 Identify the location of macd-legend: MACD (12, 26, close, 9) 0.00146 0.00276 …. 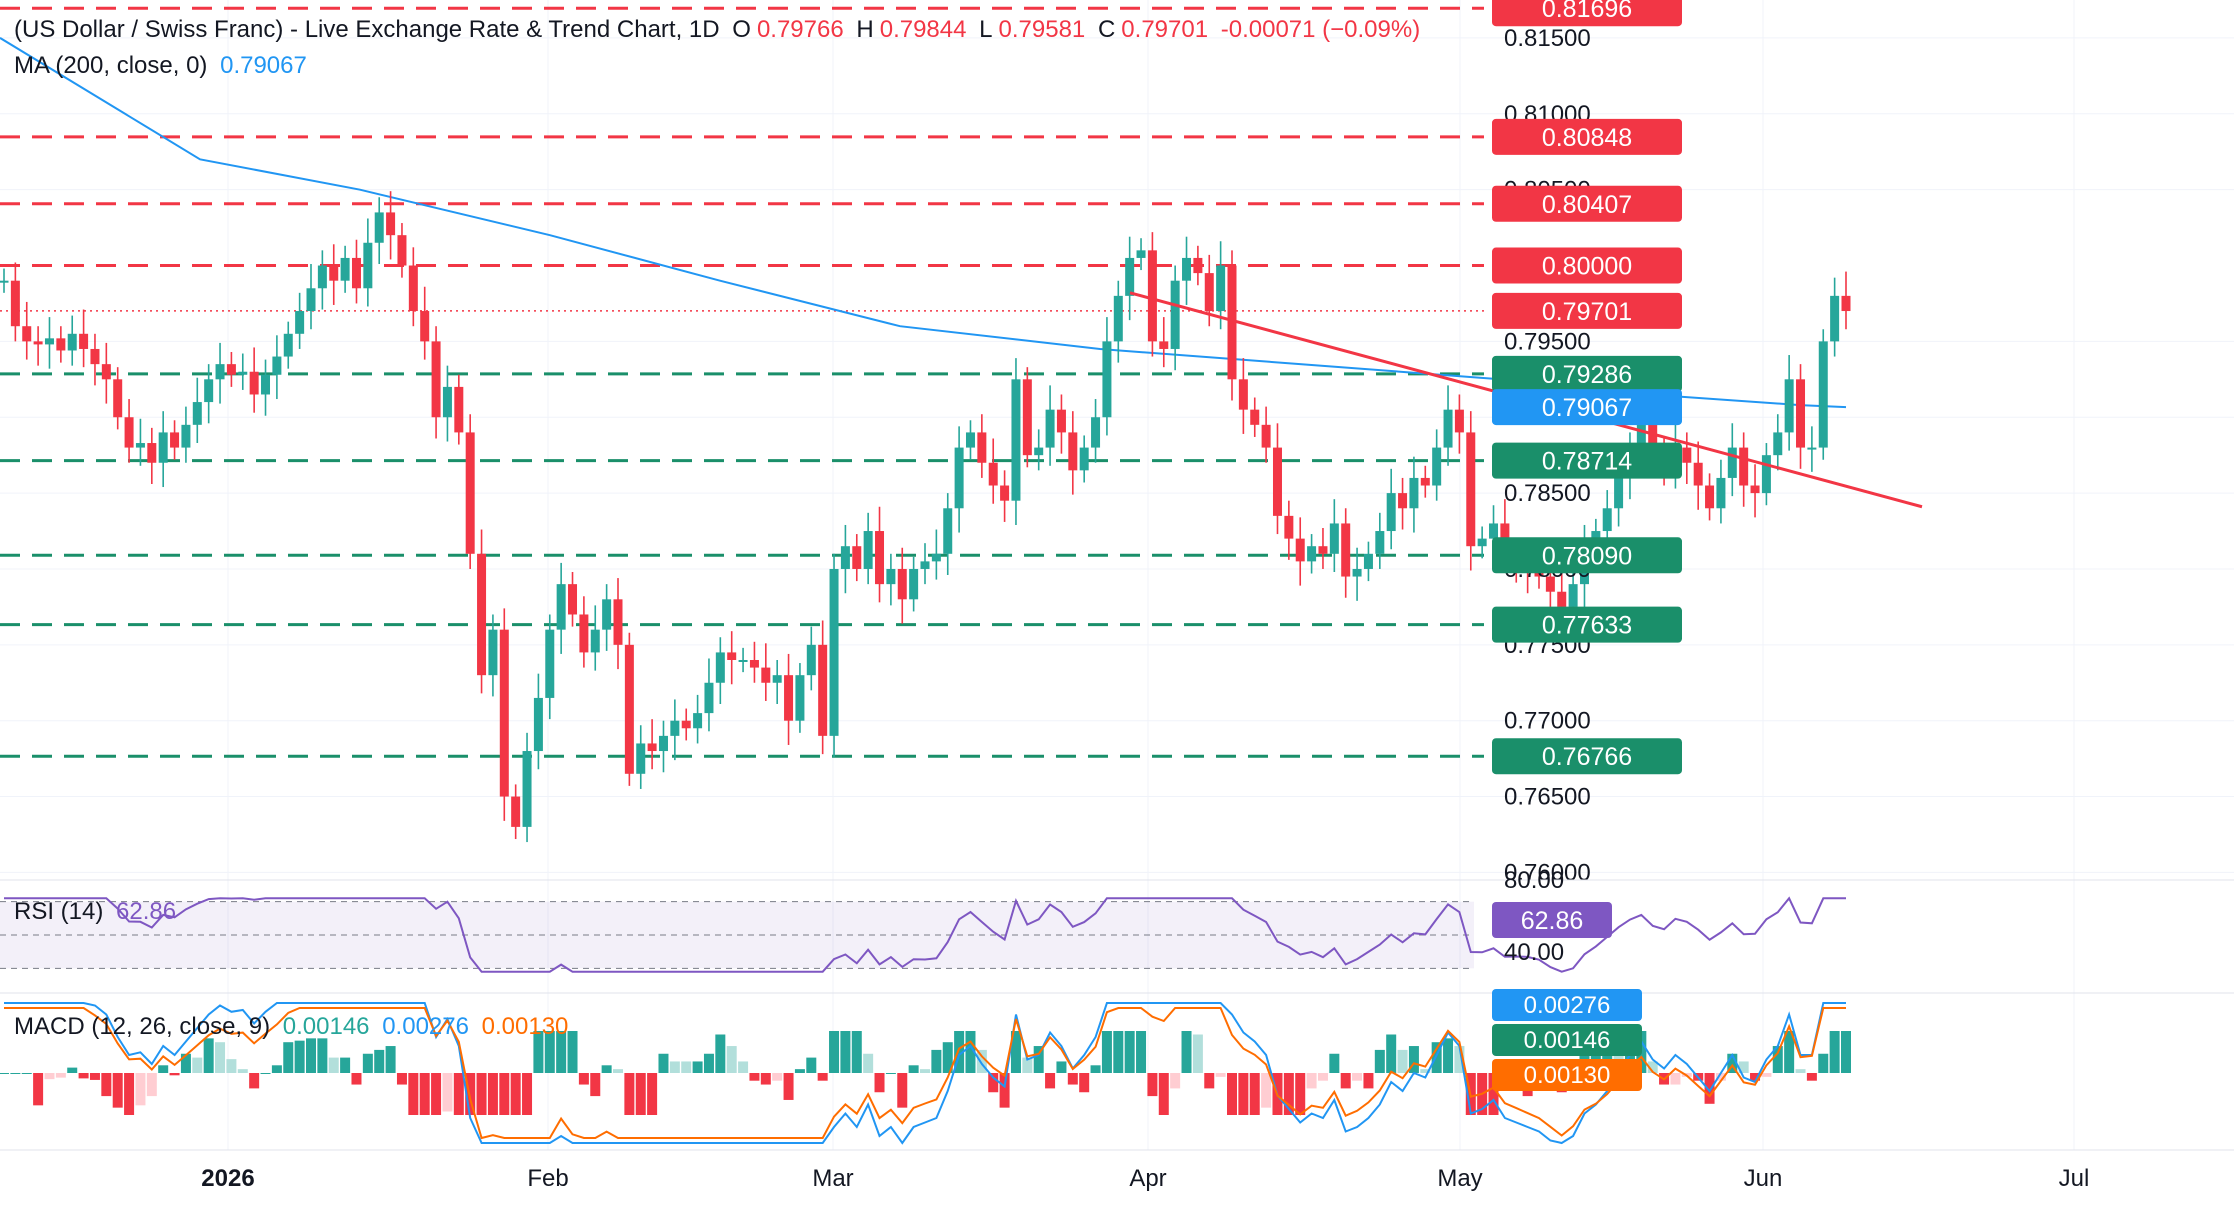
(294, 1027).